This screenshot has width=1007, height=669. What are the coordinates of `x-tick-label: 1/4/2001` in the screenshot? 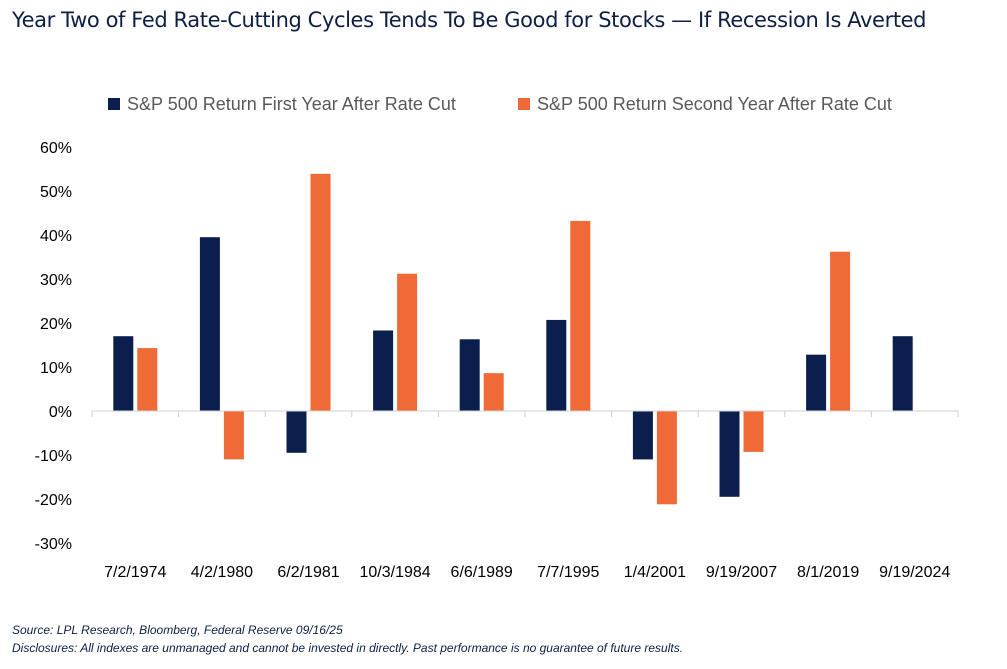 It's located at (655, 572).